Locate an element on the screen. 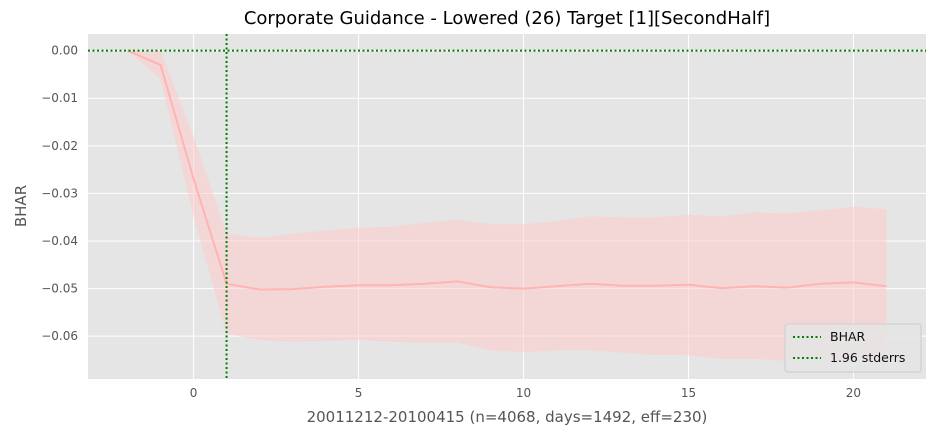 The image size is (936, 436). y-tick-labels: 0.00 −0.01 −0.02 −0.03 −0.04 −0.05 −0.06 is located at coordinates (59, 194).